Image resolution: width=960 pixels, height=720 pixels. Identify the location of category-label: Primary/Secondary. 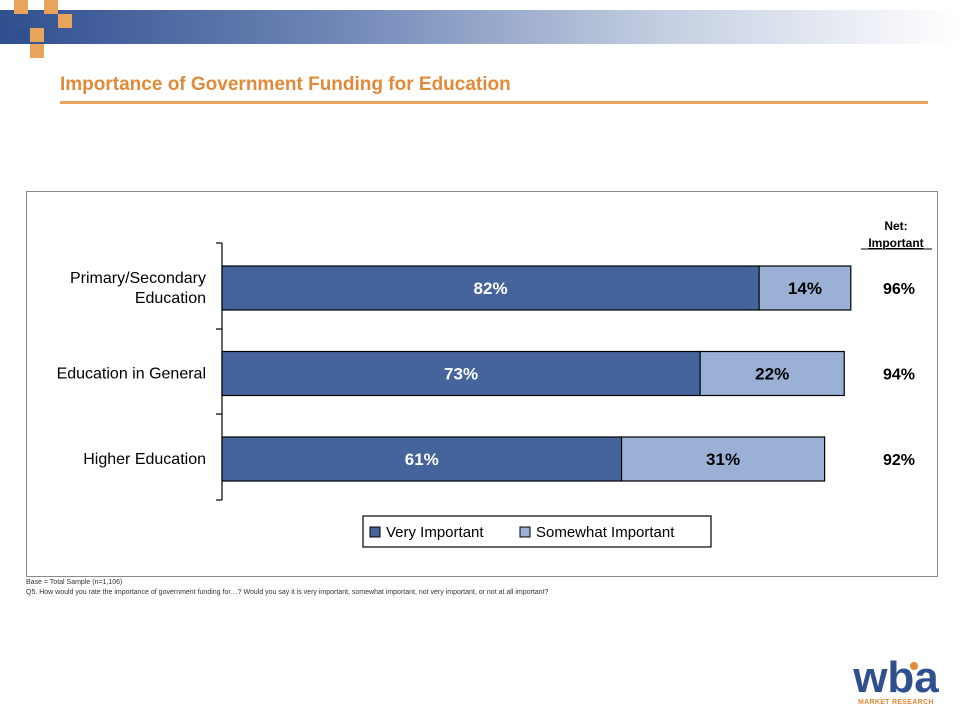
(138, 278).